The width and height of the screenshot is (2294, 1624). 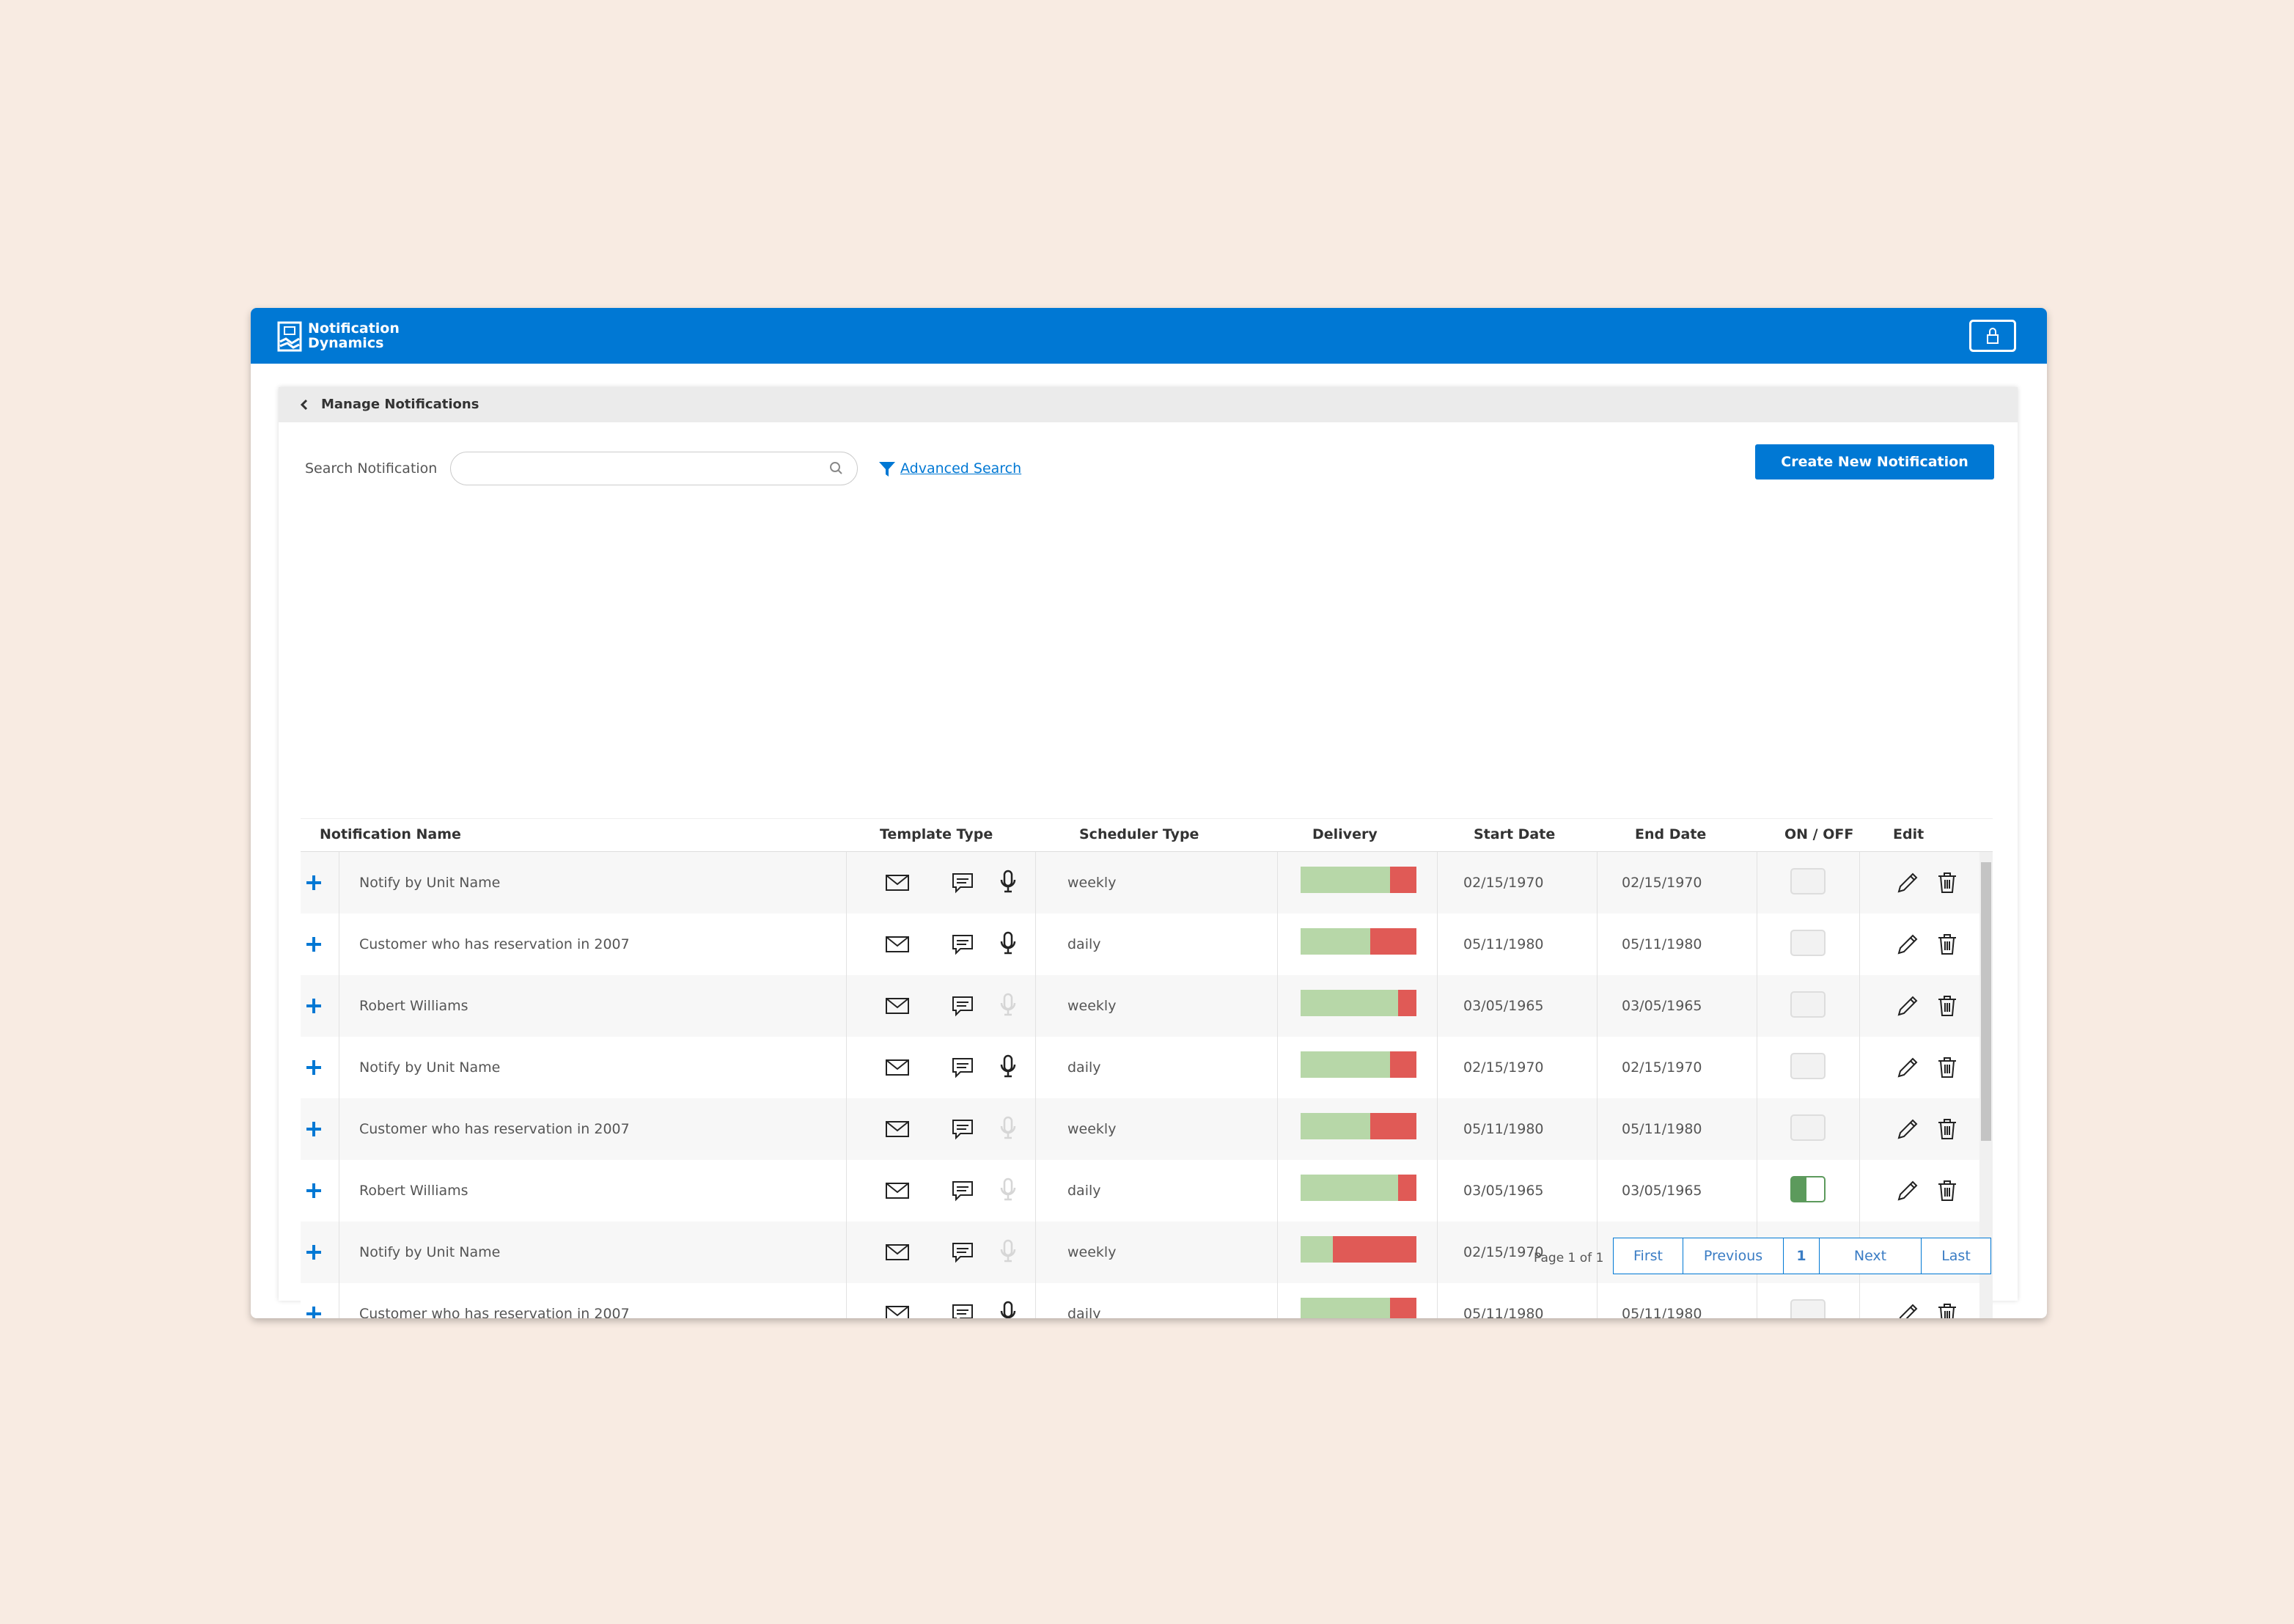 What do you see at coordinates (1992, 336) in the screenshot?
I see `lock-button` at bounding box center [1992, 336].